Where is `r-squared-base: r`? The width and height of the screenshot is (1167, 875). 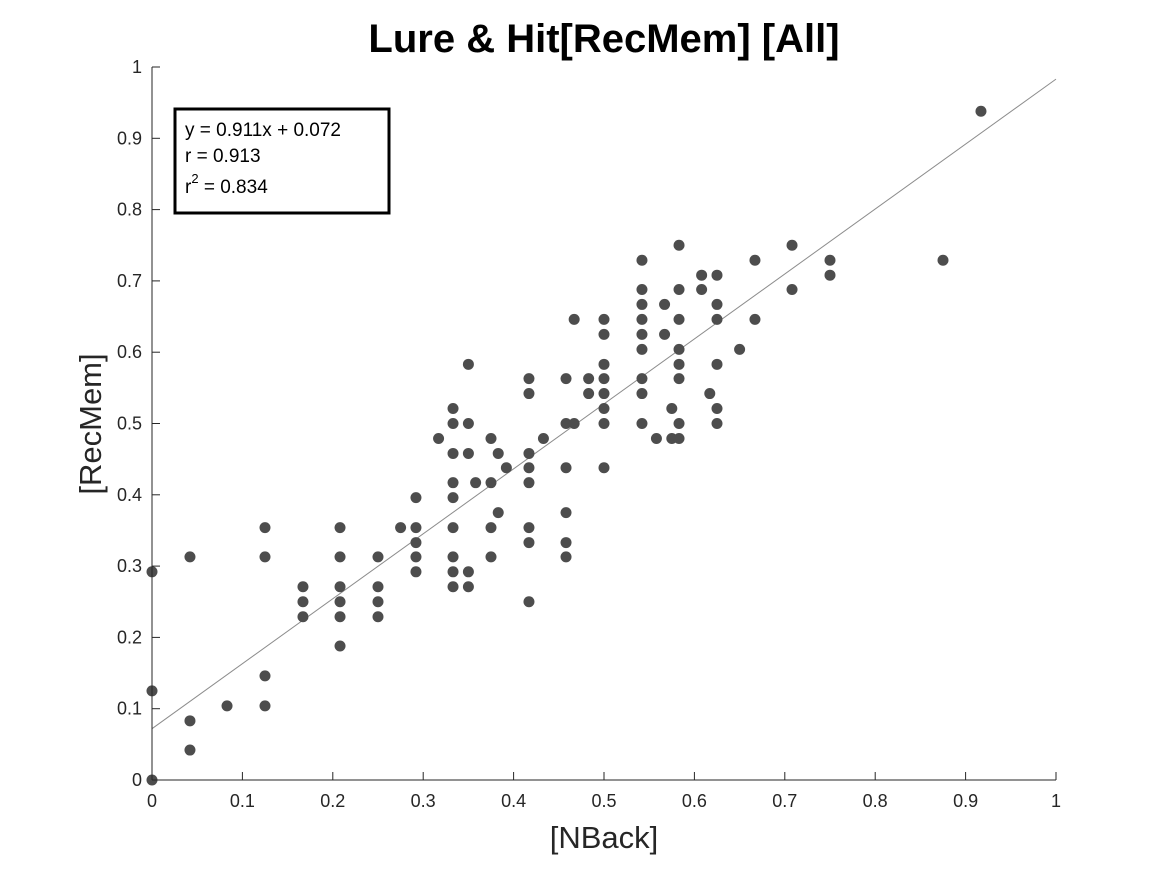 r-squared-base: r is located at coordinates (188, 187).